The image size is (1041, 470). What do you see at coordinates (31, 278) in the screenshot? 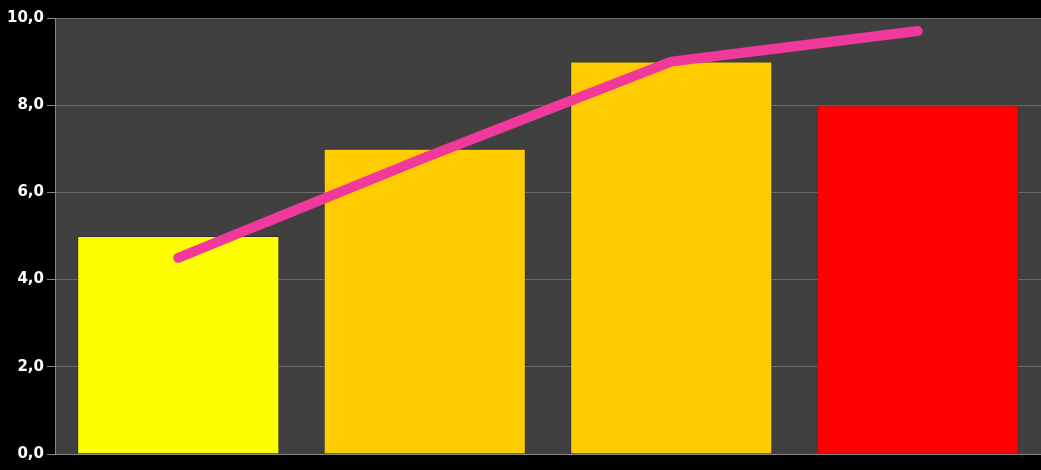
I see `y-tick-label: 4,0` at bounding box center [31, 278].